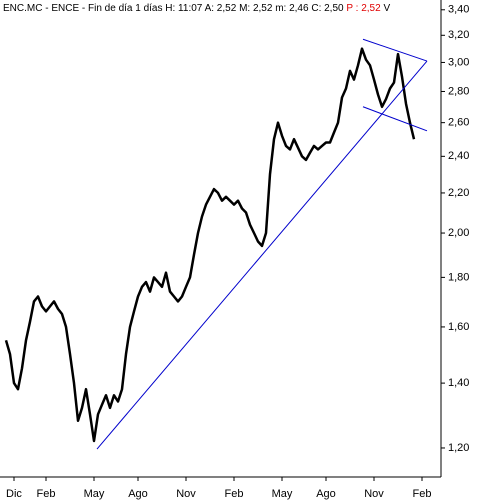  What do you see at coordinates (458, 233) in the screenshot?
I see `y-tick-label: 2,00` at bounding box center [458, 233].